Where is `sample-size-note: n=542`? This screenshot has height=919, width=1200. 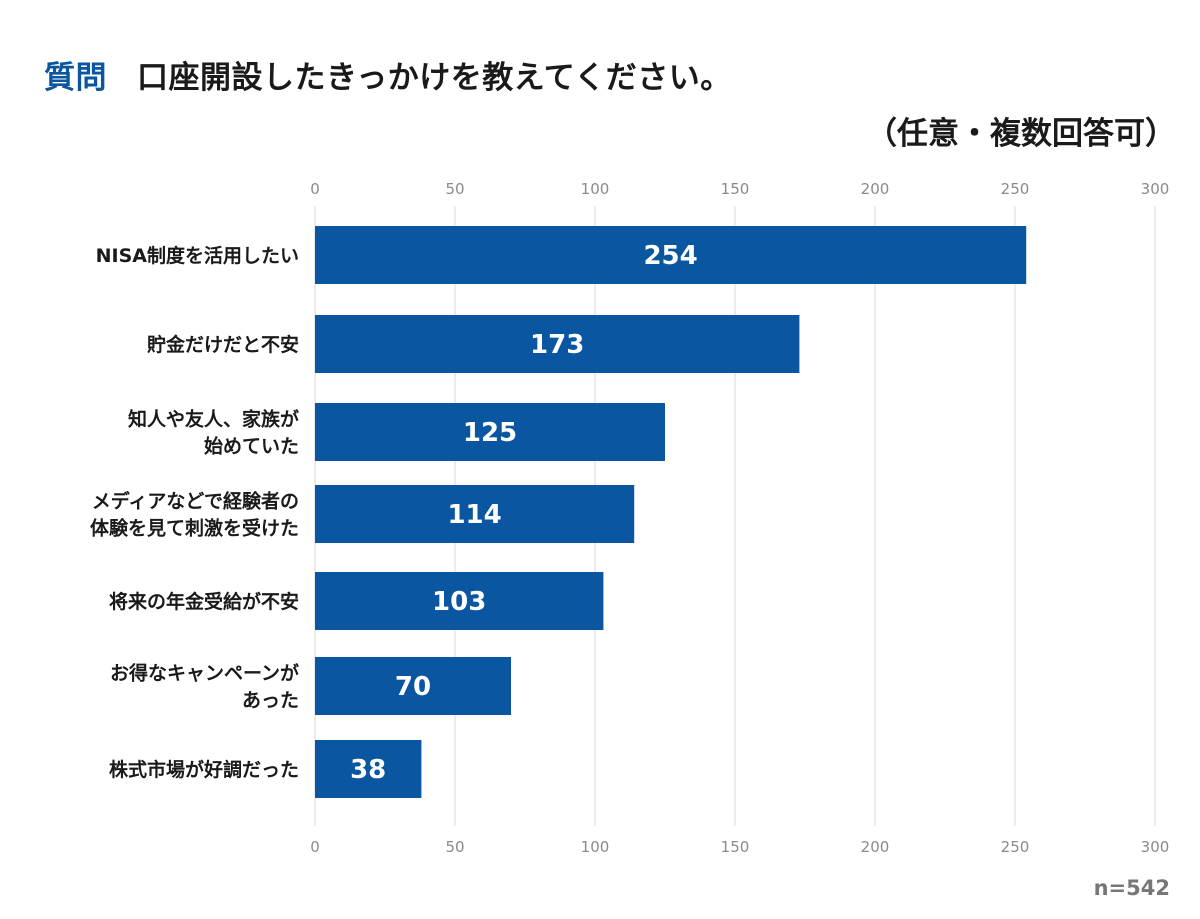 sample-size-note: n=542 is located at coordinates (1131, 888).